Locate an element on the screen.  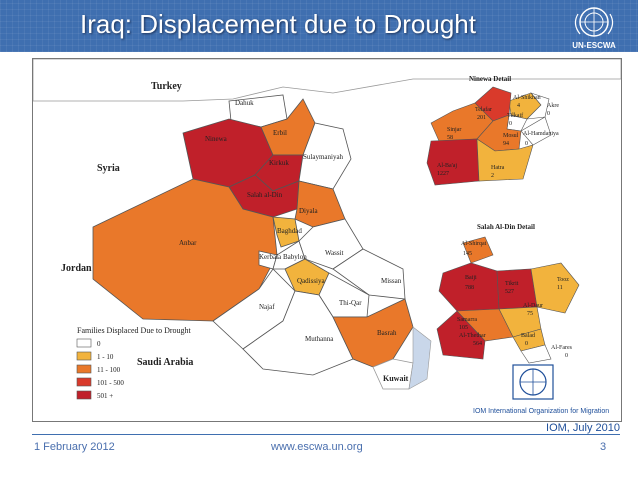
label-basrah: Basrah is located at coordinates (387, 333).